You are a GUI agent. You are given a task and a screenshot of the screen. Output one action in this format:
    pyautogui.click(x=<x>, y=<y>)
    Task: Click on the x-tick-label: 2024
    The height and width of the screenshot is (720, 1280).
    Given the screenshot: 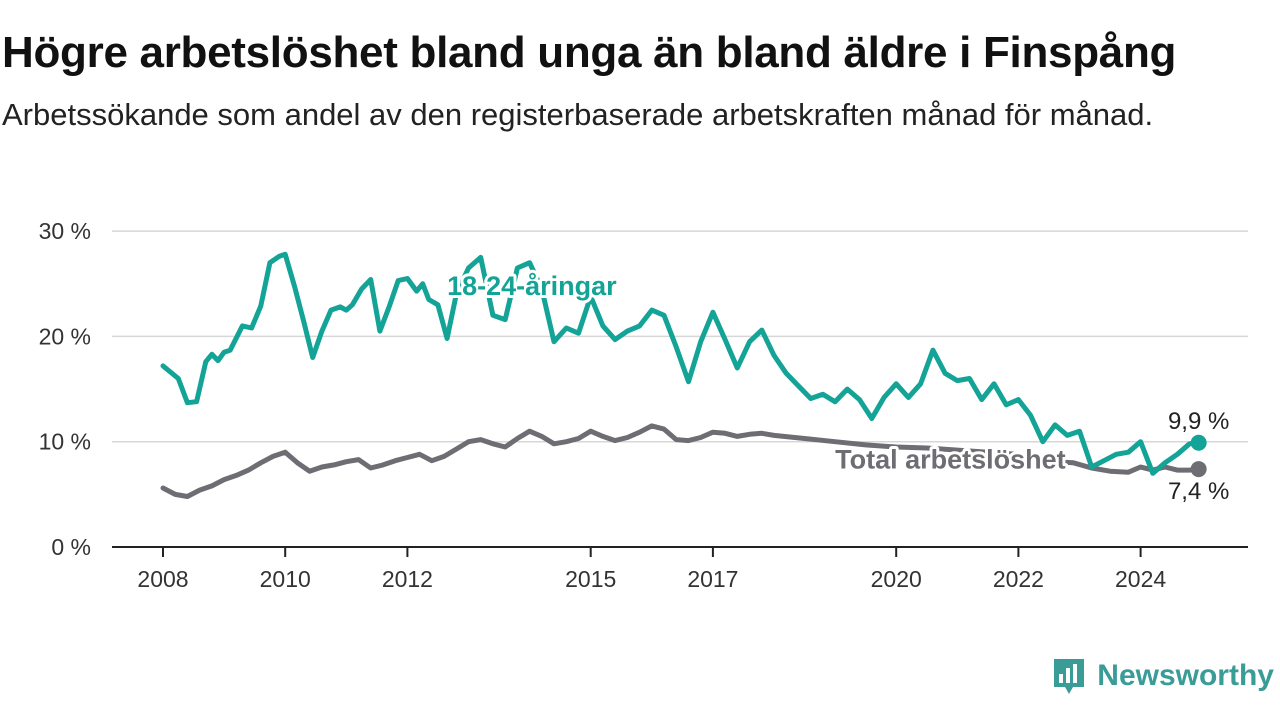 What is the action you would take?
    pyautogui.click(x=1140, y=579)
    